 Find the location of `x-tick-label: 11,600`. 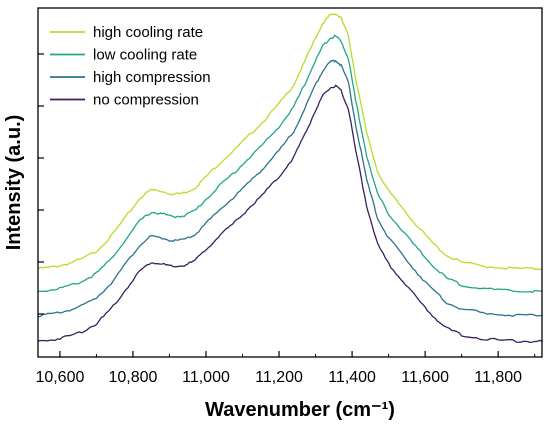

x-tick-label: 11,600 is located at coordinates (425, 377).